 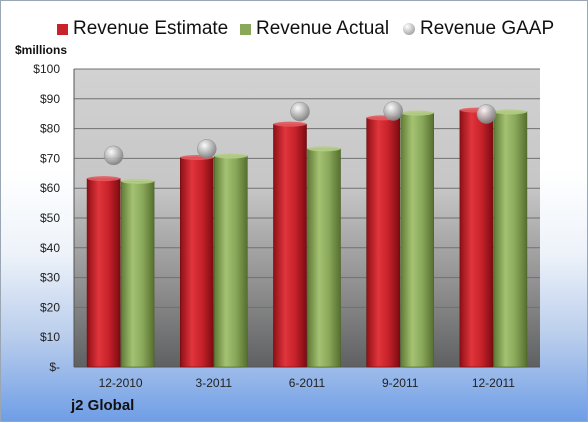 I want to click on legend-item-gaap: Revenue GAAP, so click(x=478, y=29).